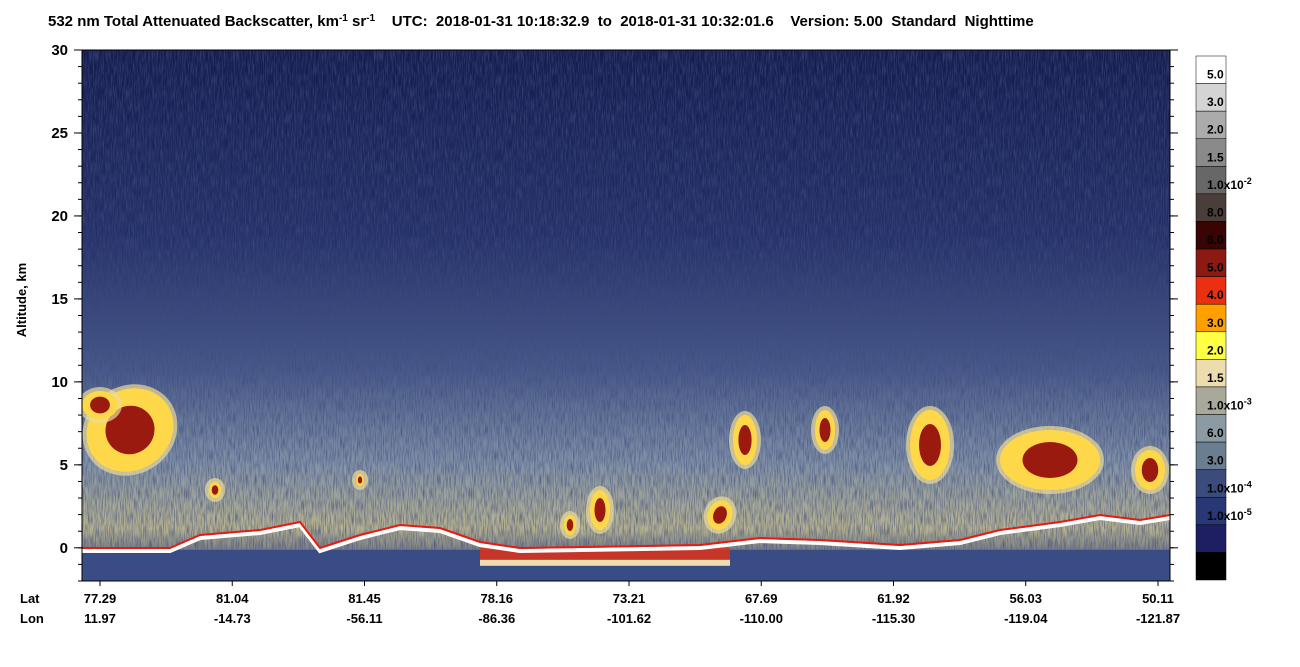  Describe the element at coordinates (59, 216) in the screenshot. I see `y-tick-label: 20` at that location.